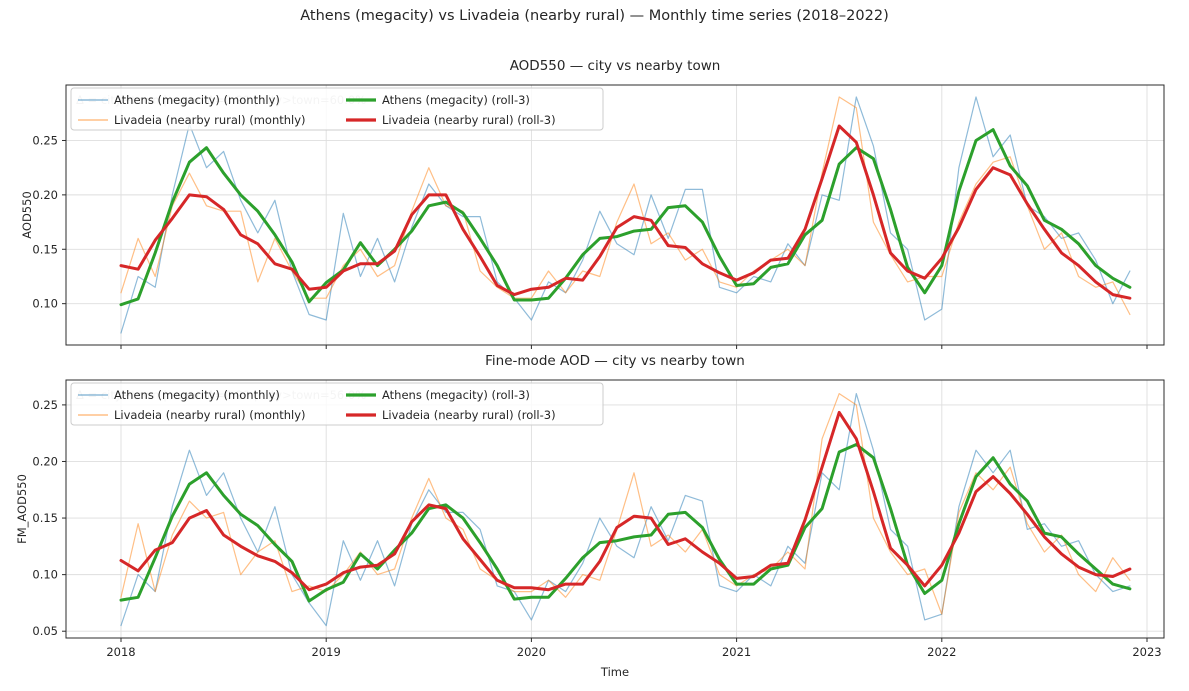 The width and height of the screenshot is (1189, 691). I want to click on top-y-tick-label: 0.10, so click(45, 304).